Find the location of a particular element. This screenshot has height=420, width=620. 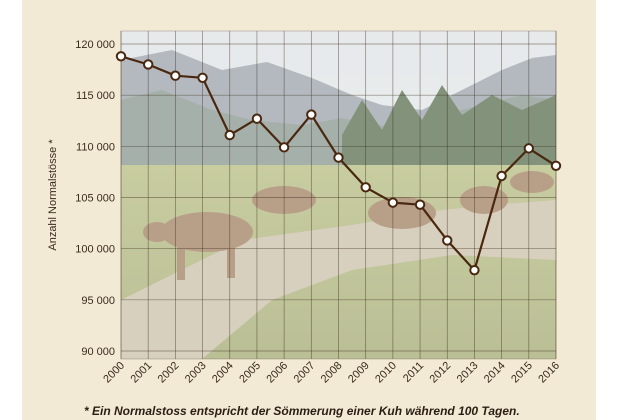

x-tick-label: 2004 is located at coordinates (223, 373).